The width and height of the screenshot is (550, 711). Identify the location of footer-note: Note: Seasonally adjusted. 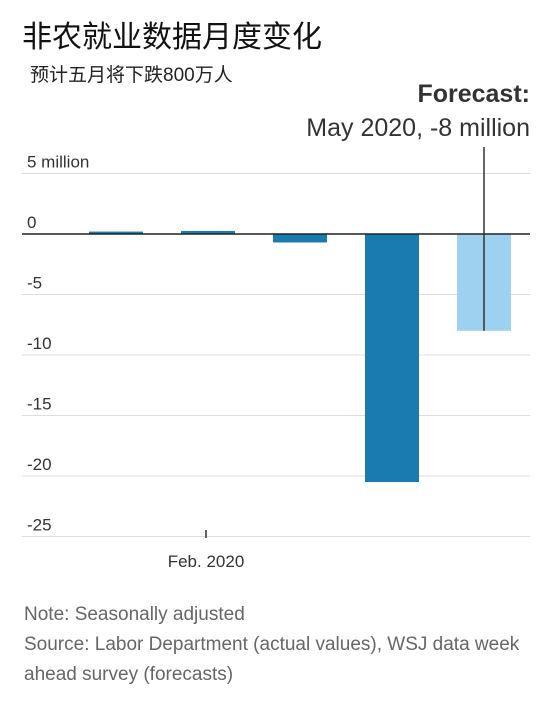
(134, 614).